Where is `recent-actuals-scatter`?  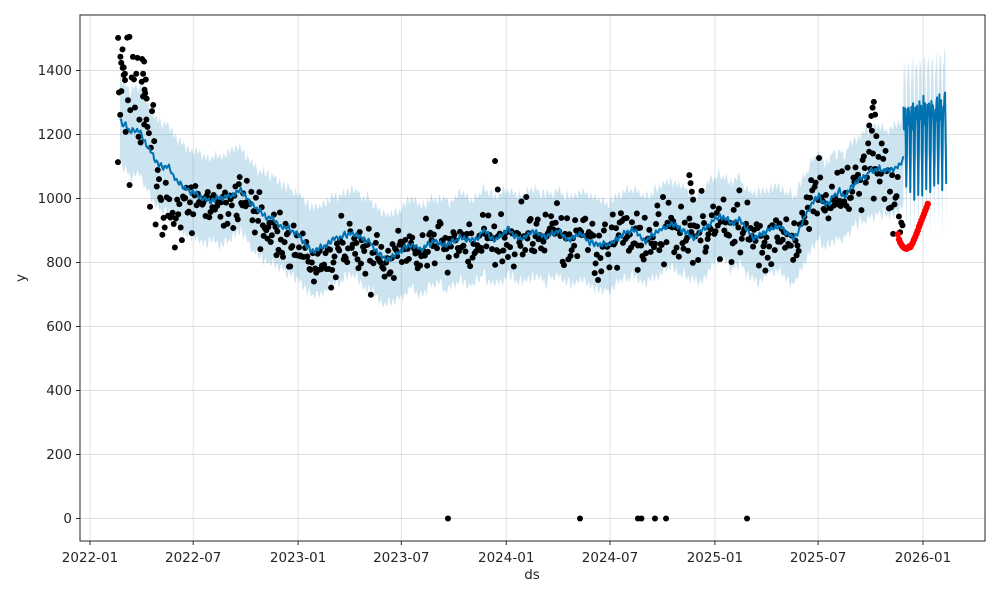
recent-actuals-scatter is located at coordinates (912, 226).